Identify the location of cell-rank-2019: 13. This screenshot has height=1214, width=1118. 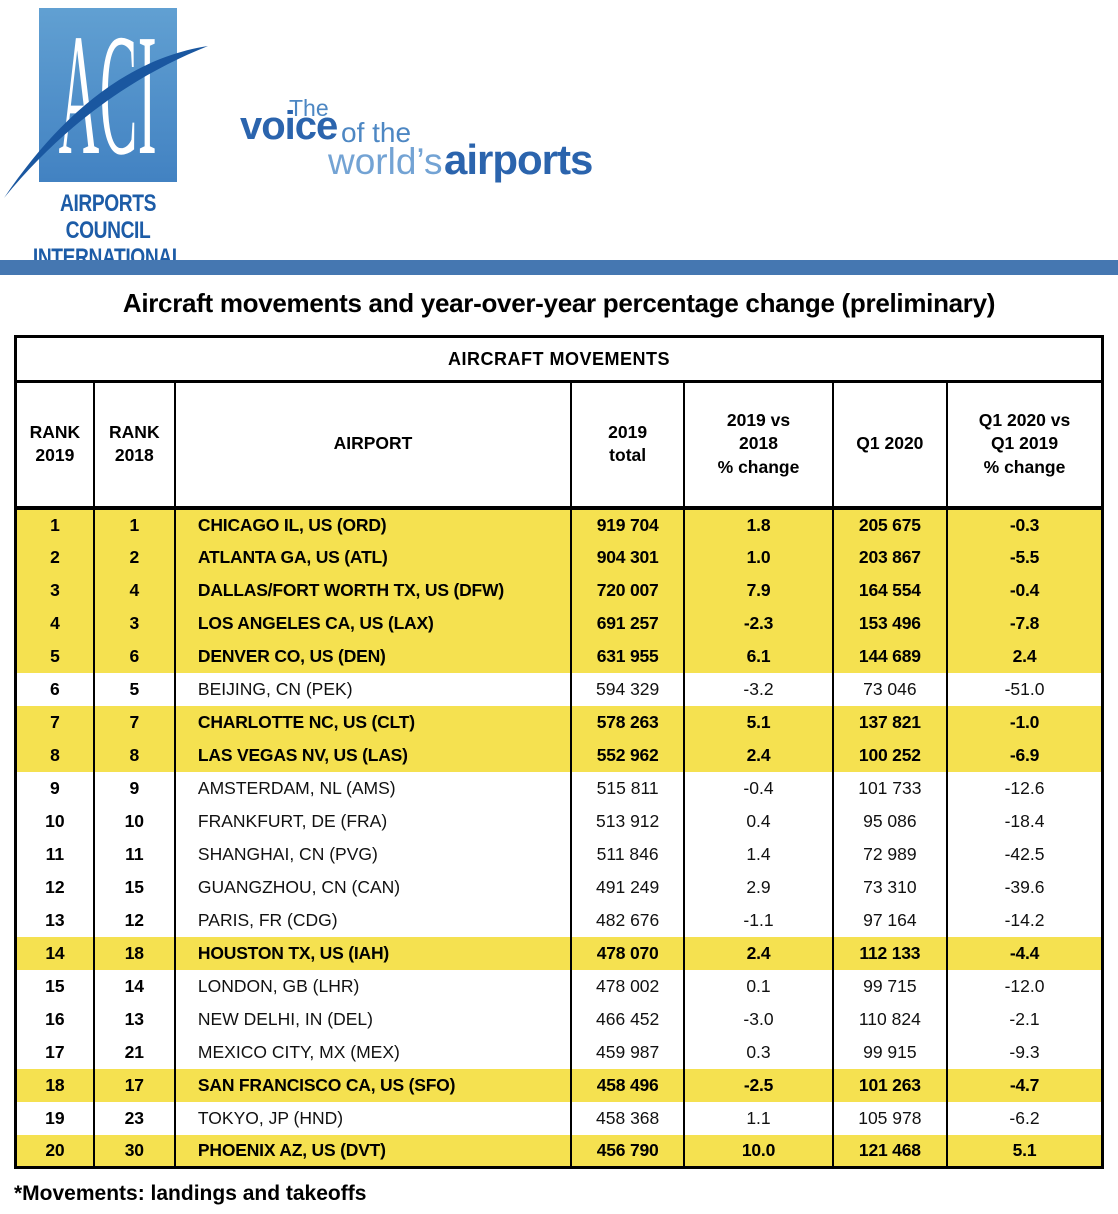
(55, 919).